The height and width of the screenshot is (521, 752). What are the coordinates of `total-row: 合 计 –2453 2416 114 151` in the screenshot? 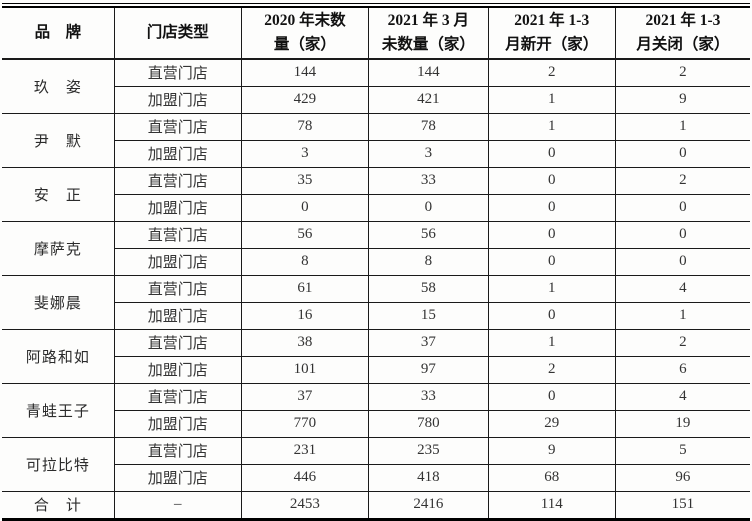 It's located at (376, 505).